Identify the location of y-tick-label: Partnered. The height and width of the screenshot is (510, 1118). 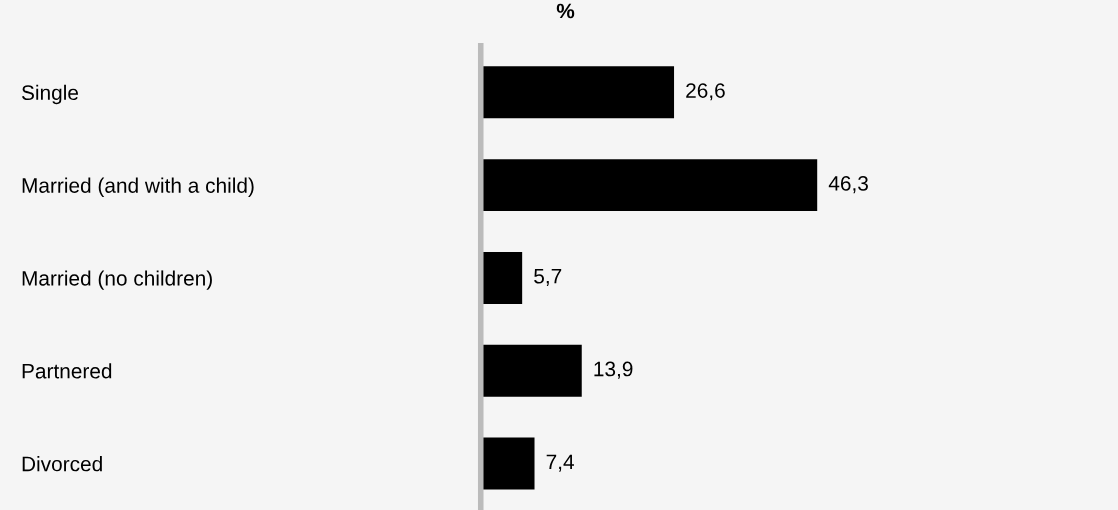
(67, 371).